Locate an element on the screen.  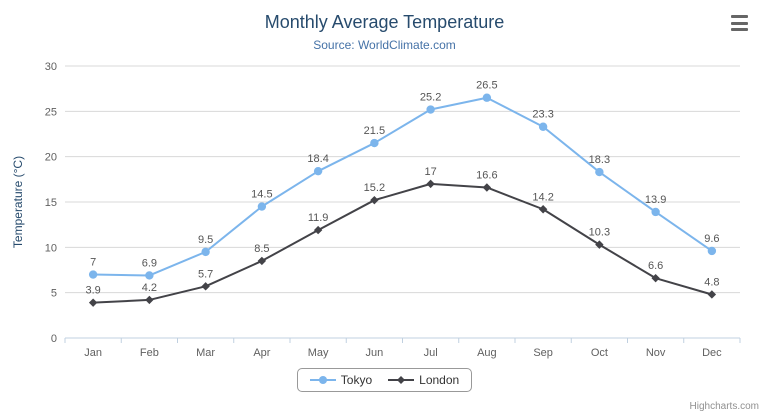
y-axis-title: Temperature (°C) is located at coordinates (18, 202).